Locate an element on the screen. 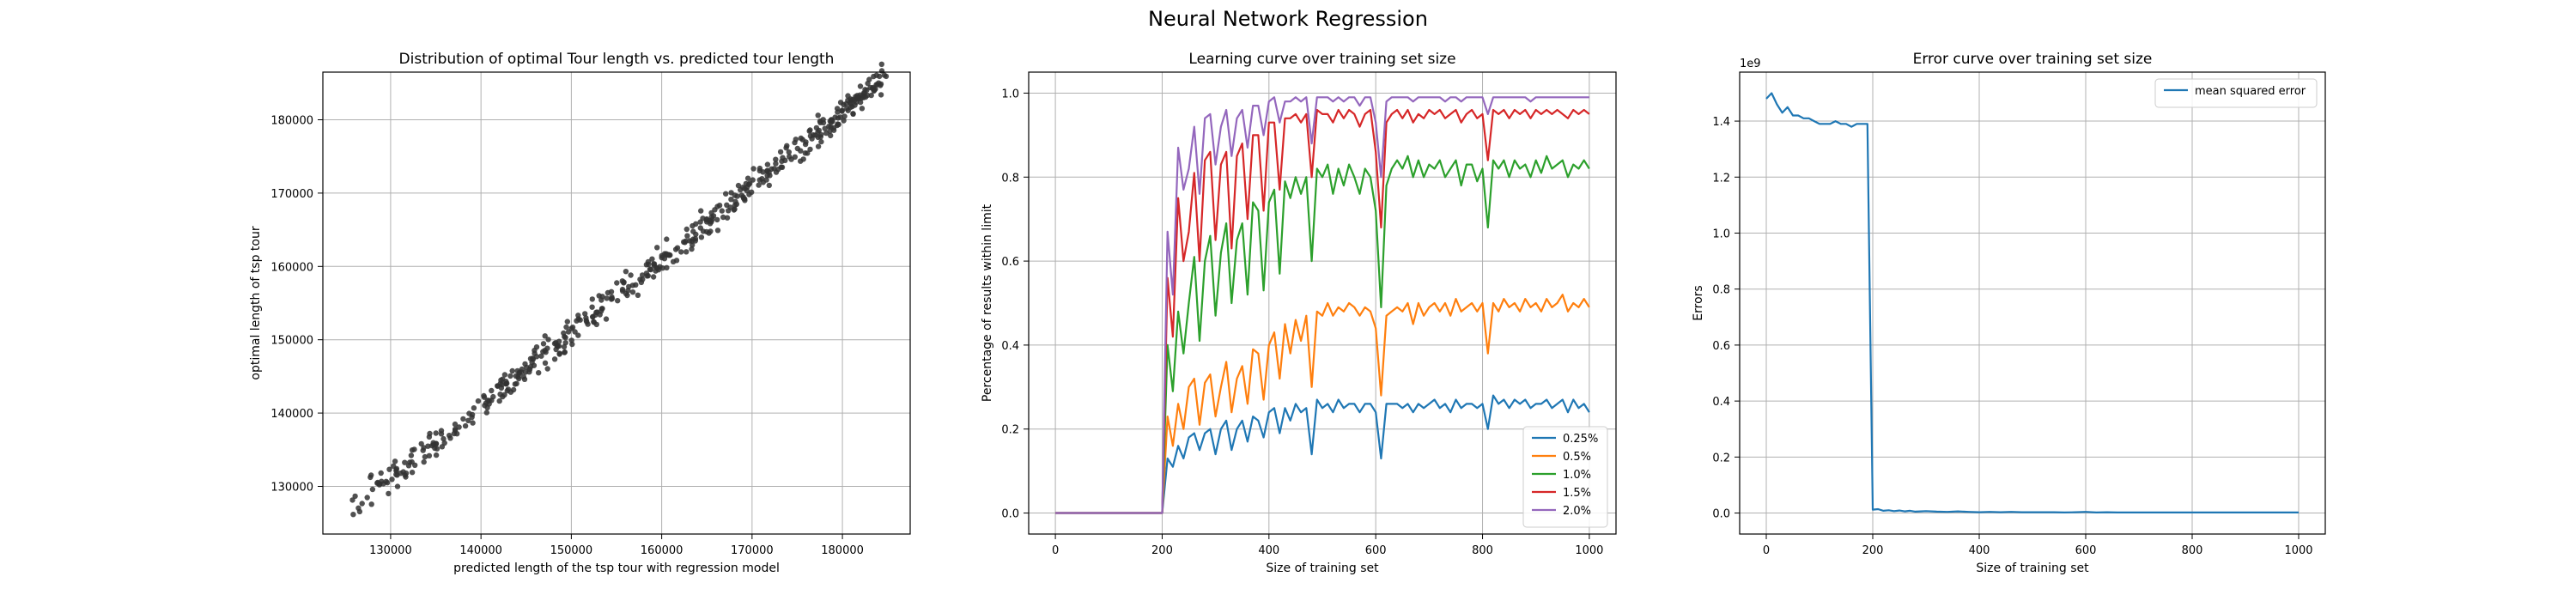  plot3-x-axis-label: Size of training set is located at coordinates (2033, 568).